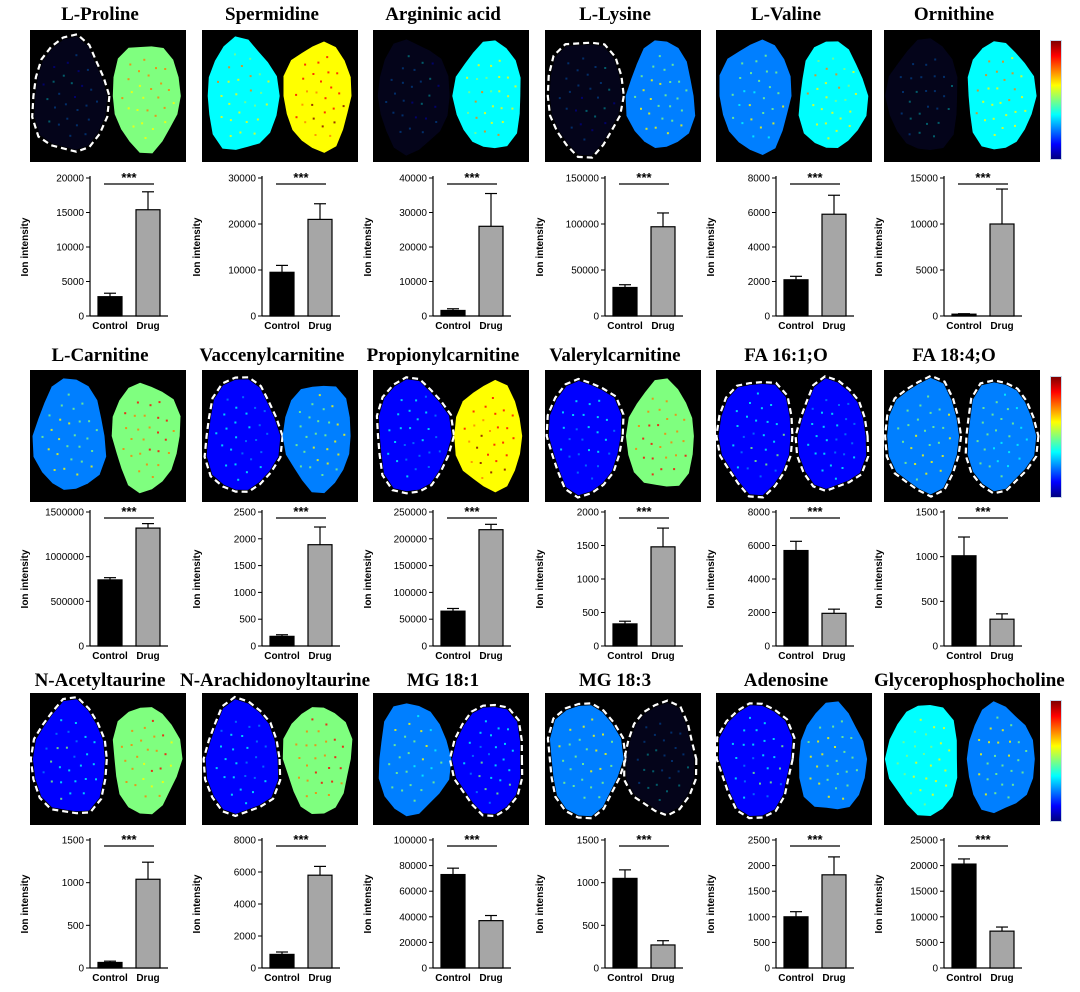 This screenshot has width=1080, height=992. Describe the element at coordinates (585, 271) in the screenshot. I see `y-tick-label: 50000` at that location.